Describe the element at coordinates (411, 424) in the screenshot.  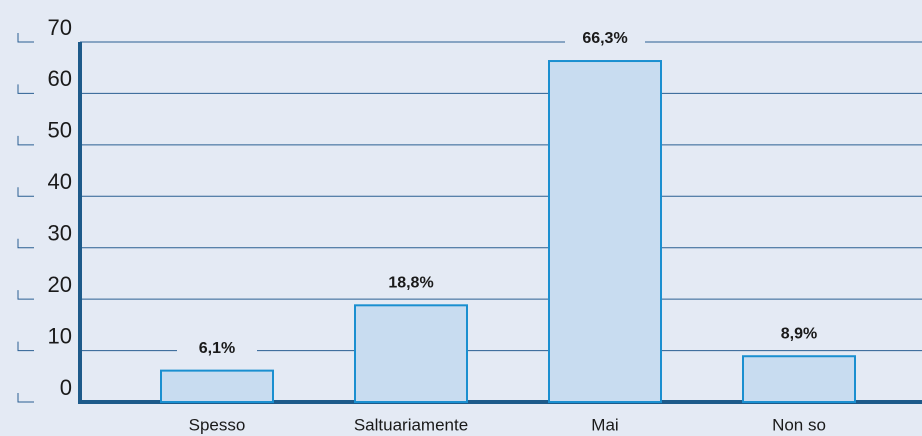
I see `x-tick-label: Saltuariamente` at that location.